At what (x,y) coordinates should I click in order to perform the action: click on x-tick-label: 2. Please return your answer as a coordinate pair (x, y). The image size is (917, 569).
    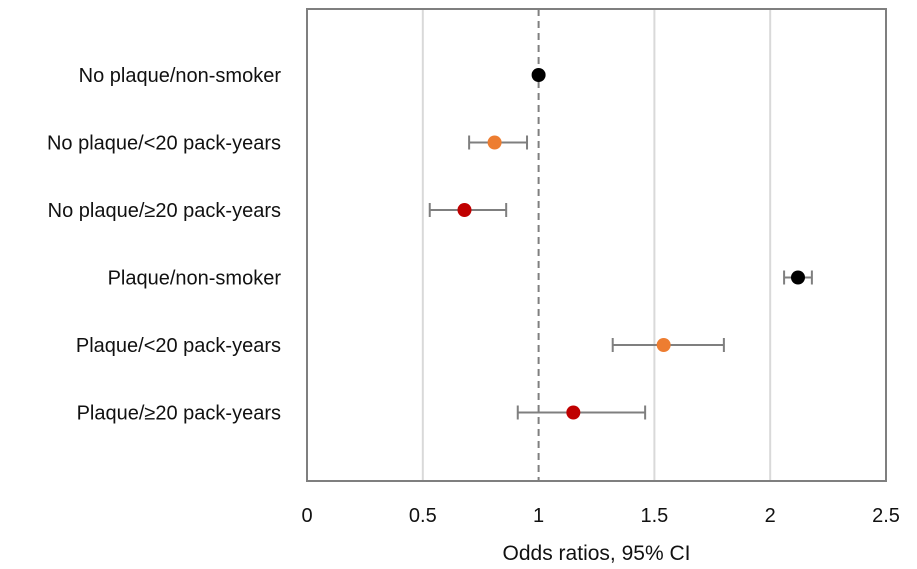
    Looking at the image, I should click on (770, 516).